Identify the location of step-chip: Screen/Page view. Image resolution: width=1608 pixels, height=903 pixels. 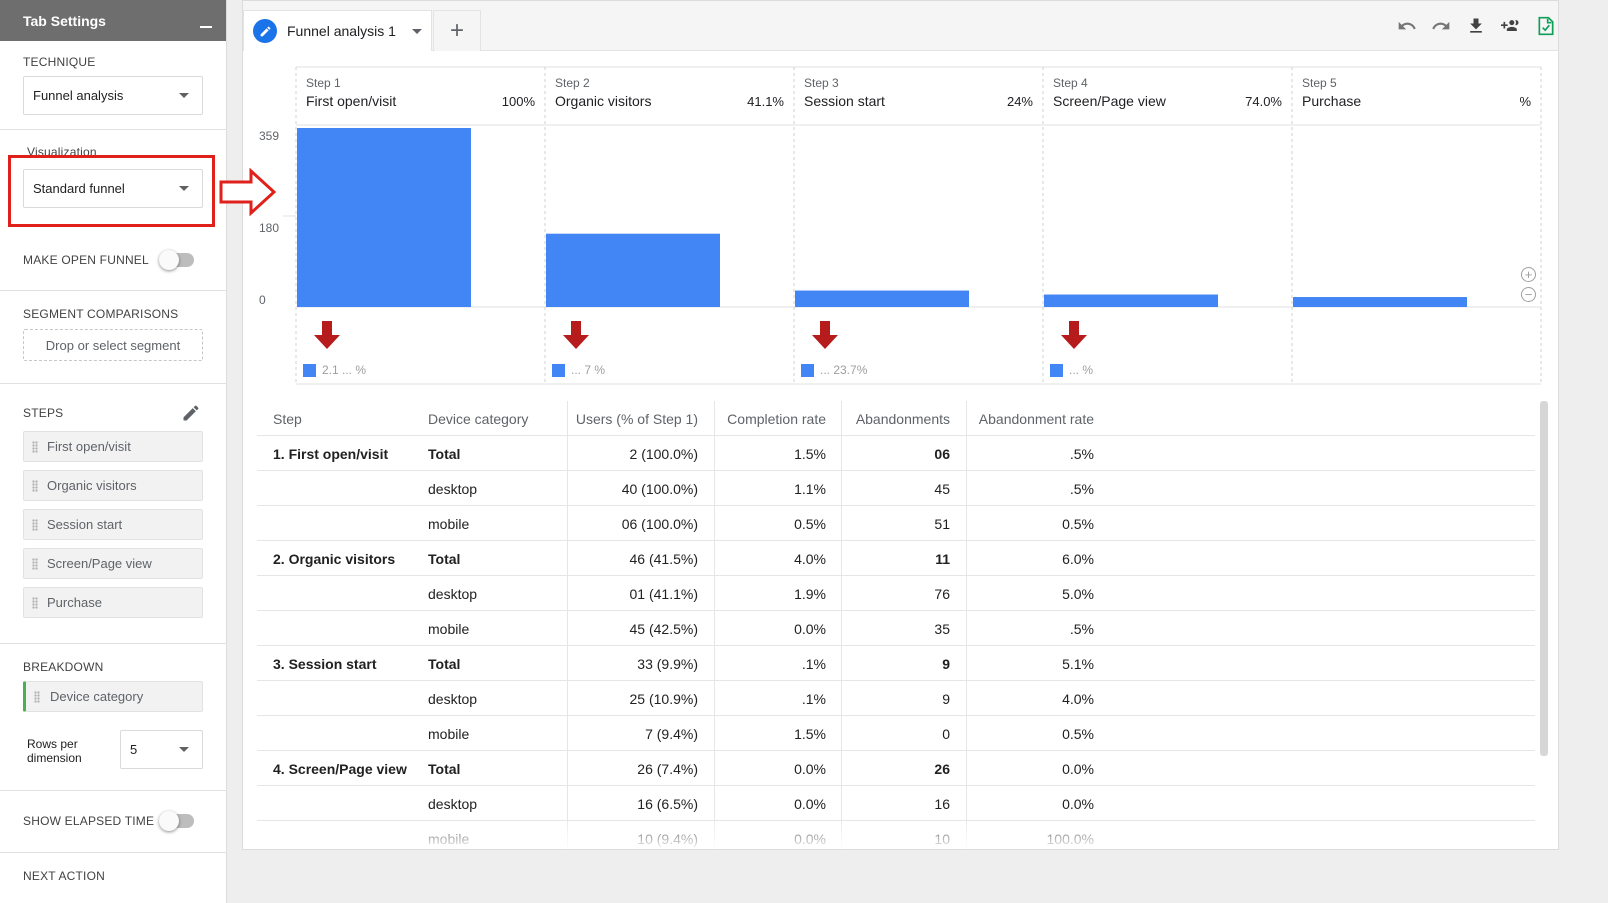
(113, 563).